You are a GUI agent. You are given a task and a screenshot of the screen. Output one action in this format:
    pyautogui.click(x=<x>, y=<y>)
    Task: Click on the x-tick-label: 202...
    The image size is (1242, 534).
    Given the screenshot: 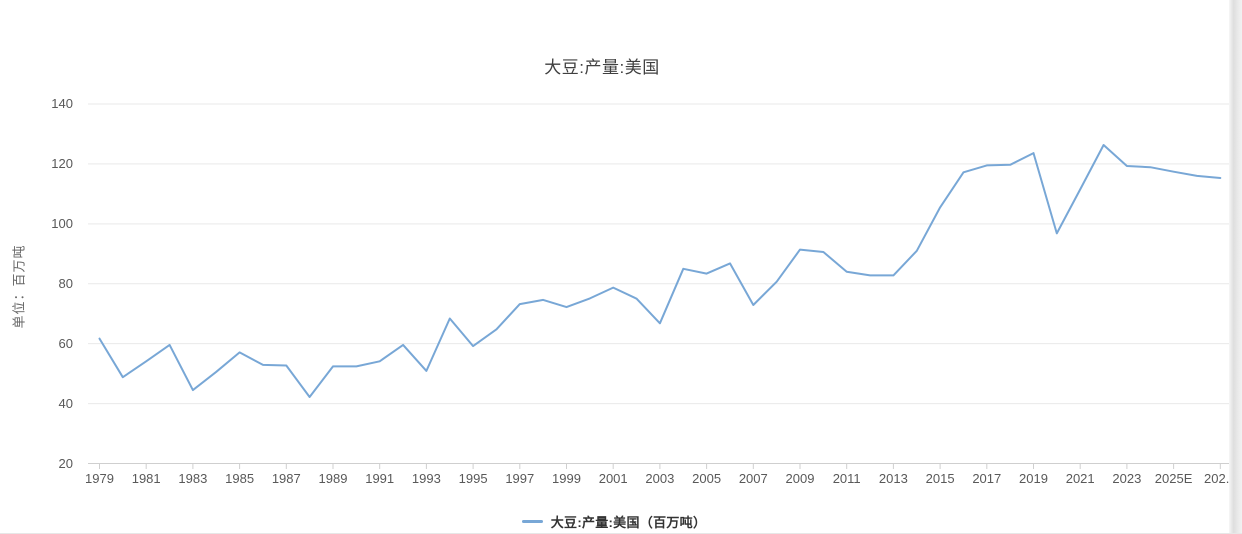 What is the action you would take?
    pyautogui.click(x=1220, y=478)
    